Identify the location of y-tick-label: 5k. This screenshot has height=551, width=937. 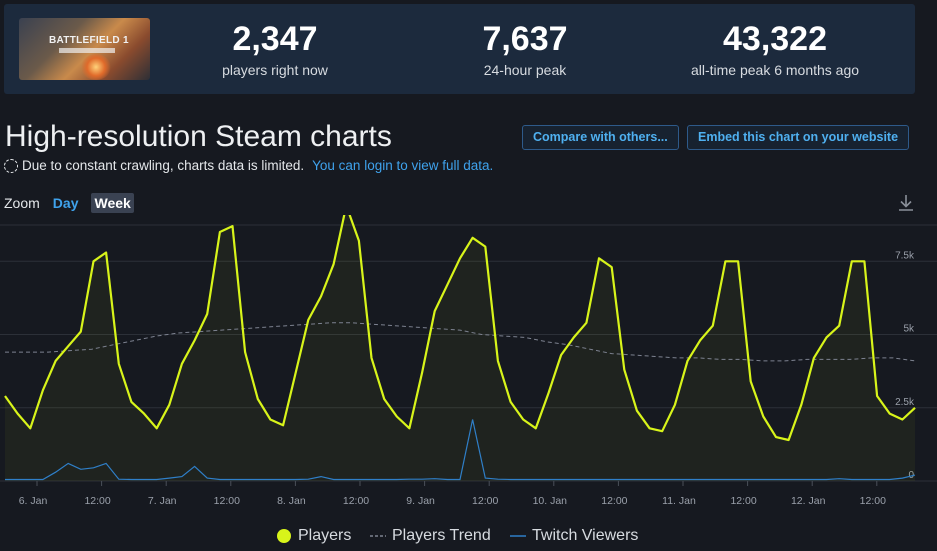
(909, 329).